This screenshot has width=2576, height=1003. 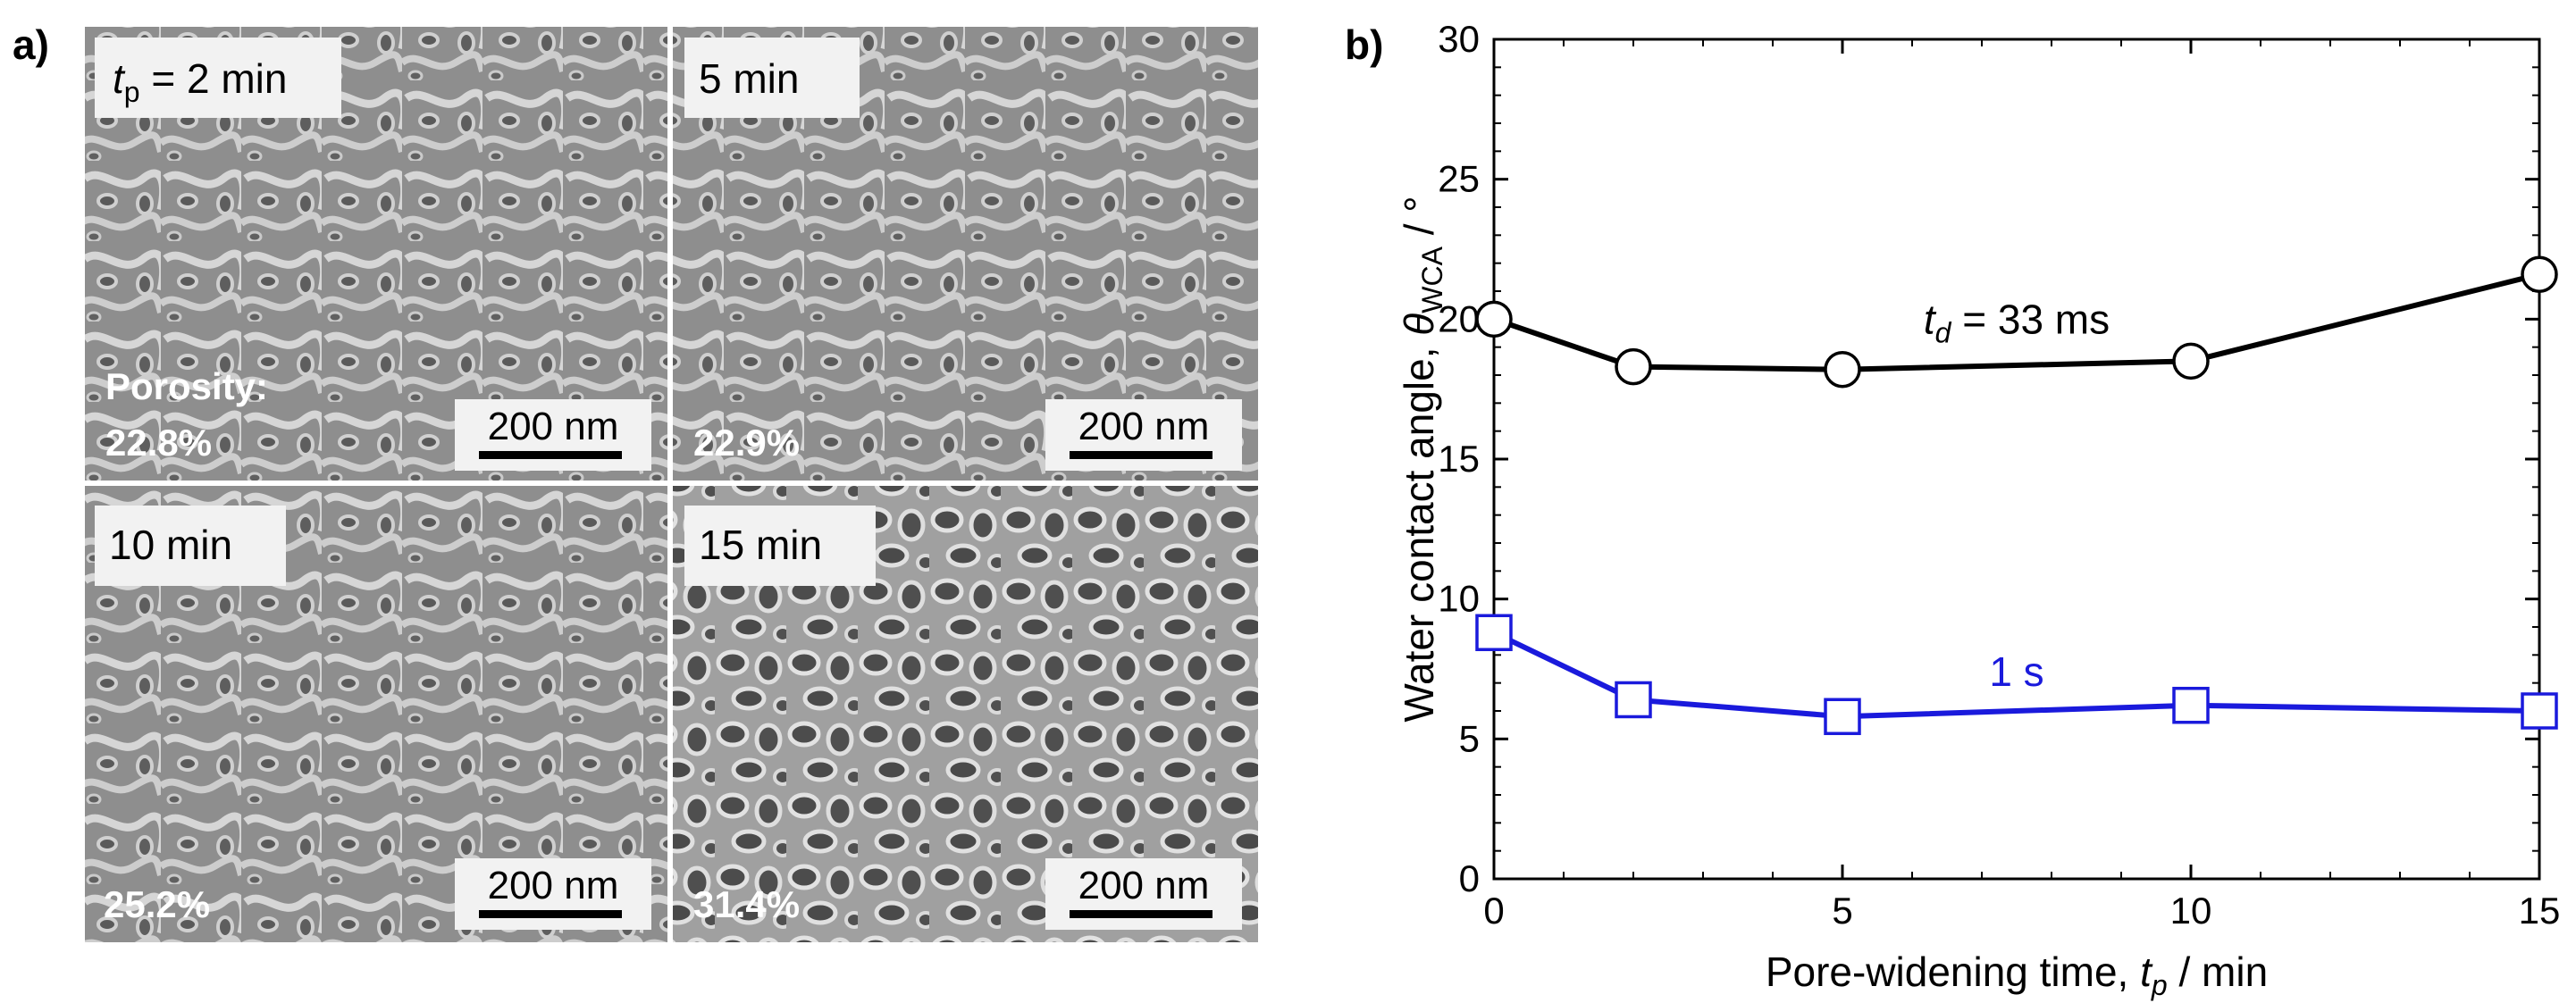 I want to click on series-label-1s: 1 s, so click(x=2016, y=671).